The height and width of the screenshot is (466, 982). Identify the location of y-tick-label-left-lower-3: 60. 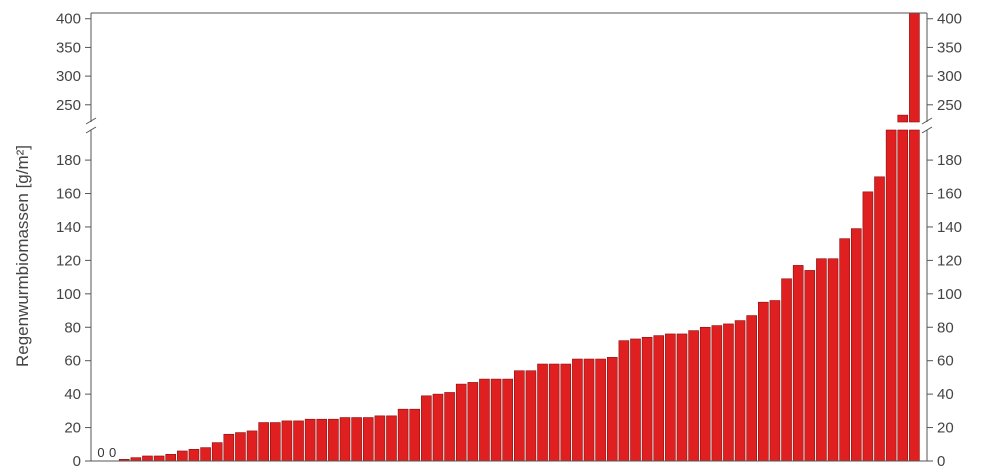
(72, 361).